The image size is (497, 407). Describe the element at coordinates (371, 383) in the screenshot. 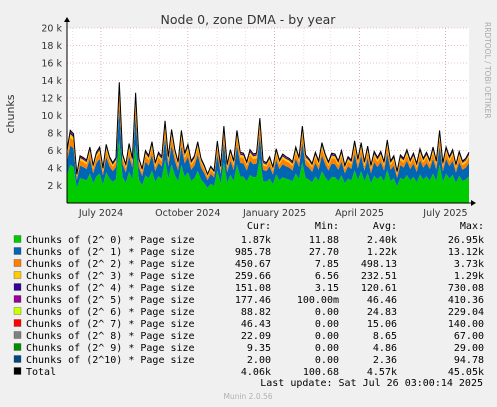

I see `last-update: Last update: Sat Jul 26 03:00:14 2025` at that location.